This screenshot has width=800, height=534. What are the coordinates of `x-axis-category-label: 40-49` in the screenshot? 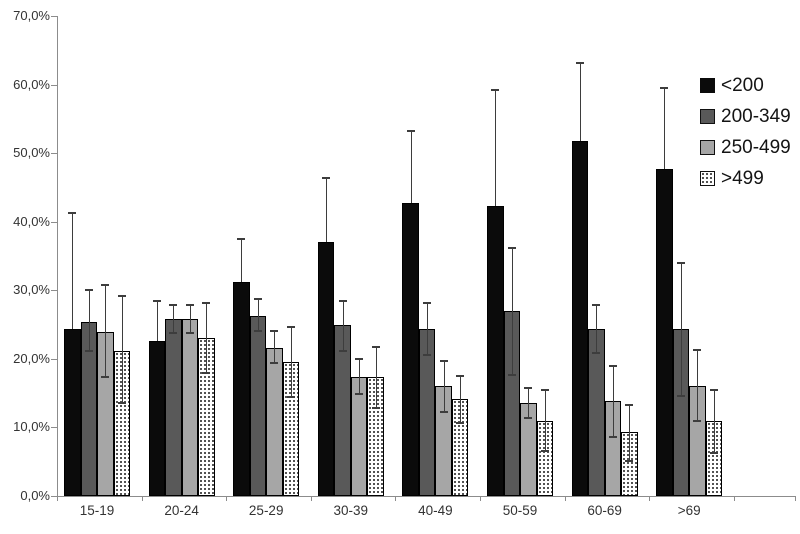 It's located at (435, 510).